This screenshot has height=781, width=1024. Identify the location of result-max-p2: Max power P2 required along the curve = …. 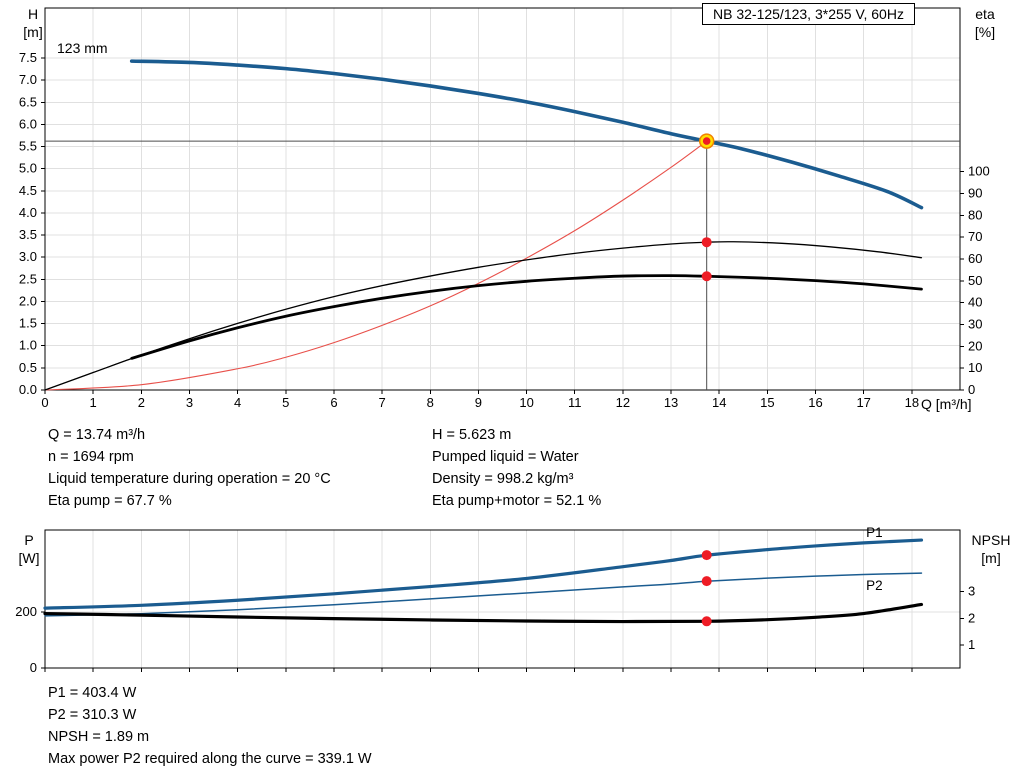
(210, 759).